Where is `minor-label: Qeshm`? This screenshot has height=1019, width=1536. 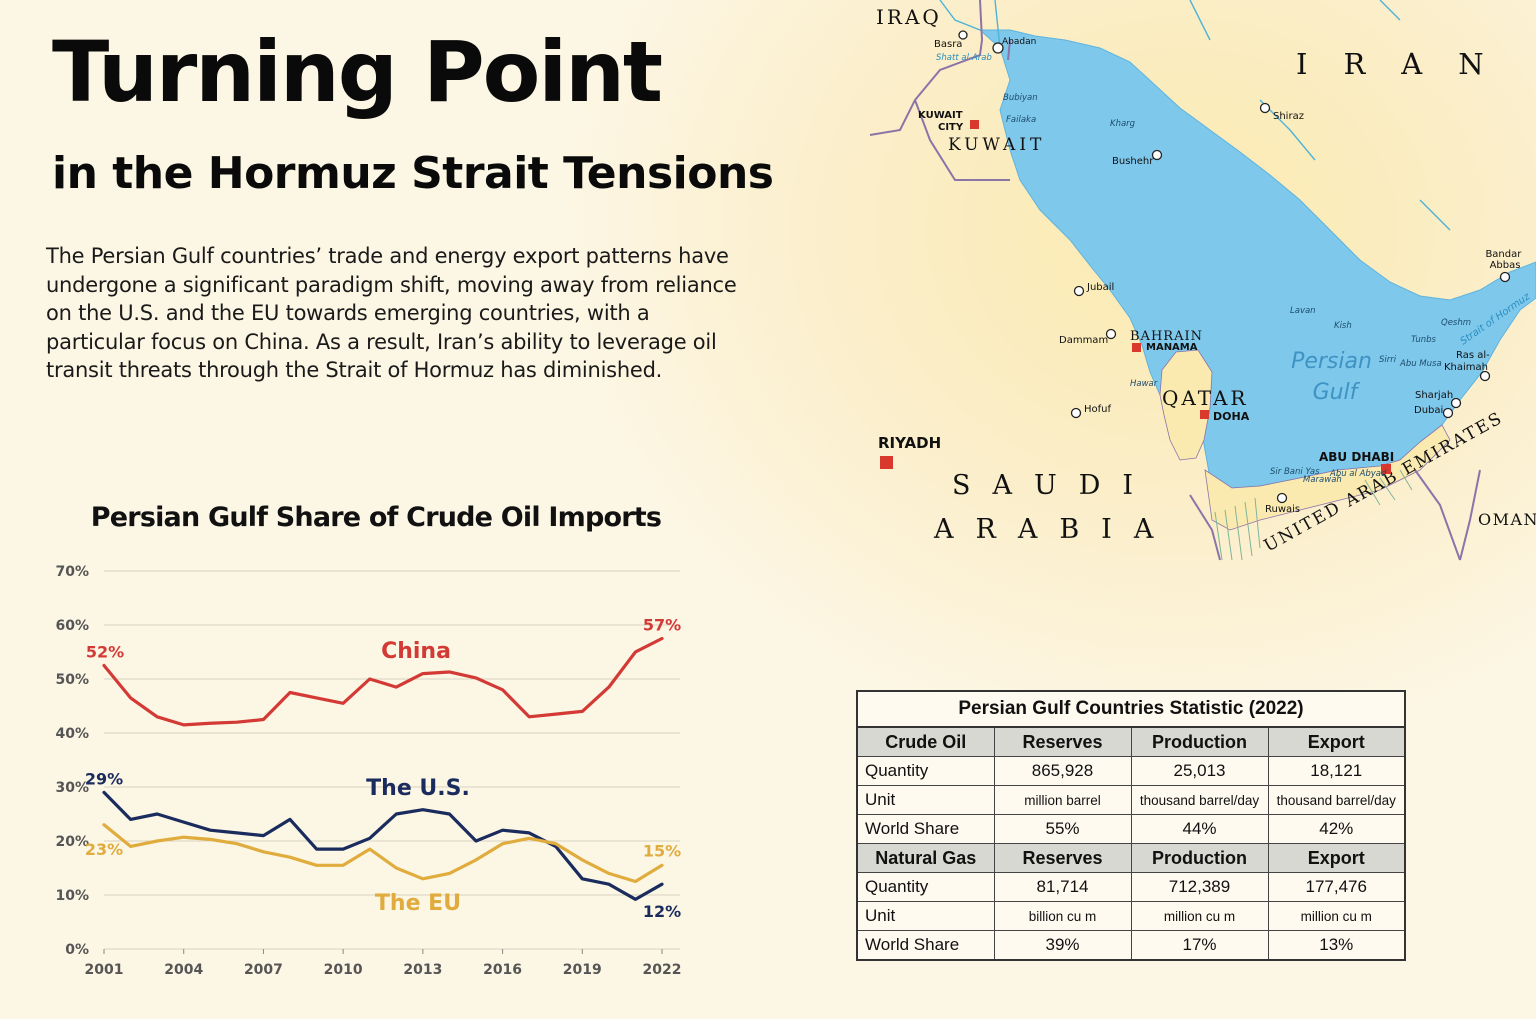
minor-label: Qeshm is located at coordinates (1456, 323).